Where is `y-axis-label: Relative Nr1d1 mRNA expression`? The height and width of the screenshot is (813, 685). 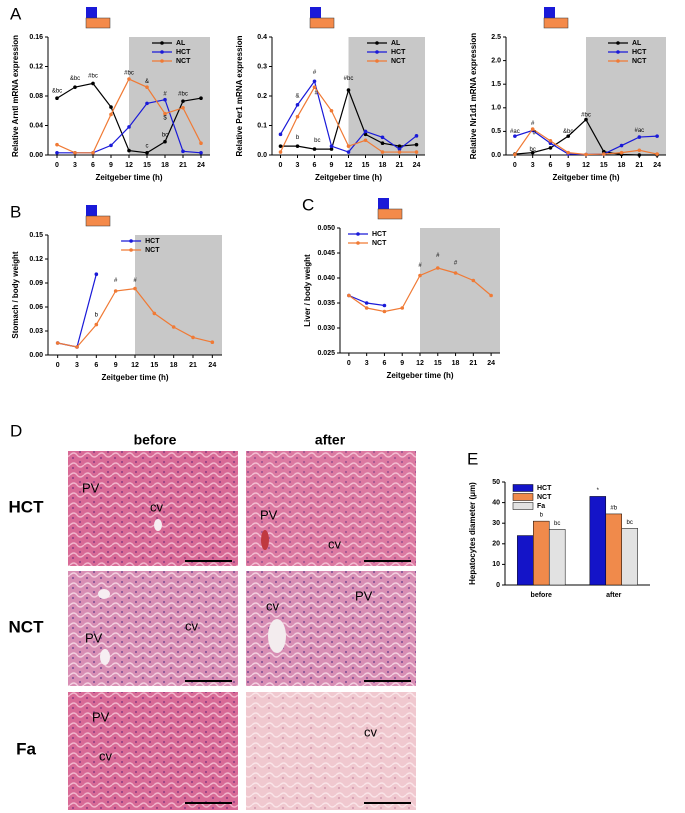 y-axis-label: Relative Nr1d1 mRNA expression is located at coordinates (473, 96).